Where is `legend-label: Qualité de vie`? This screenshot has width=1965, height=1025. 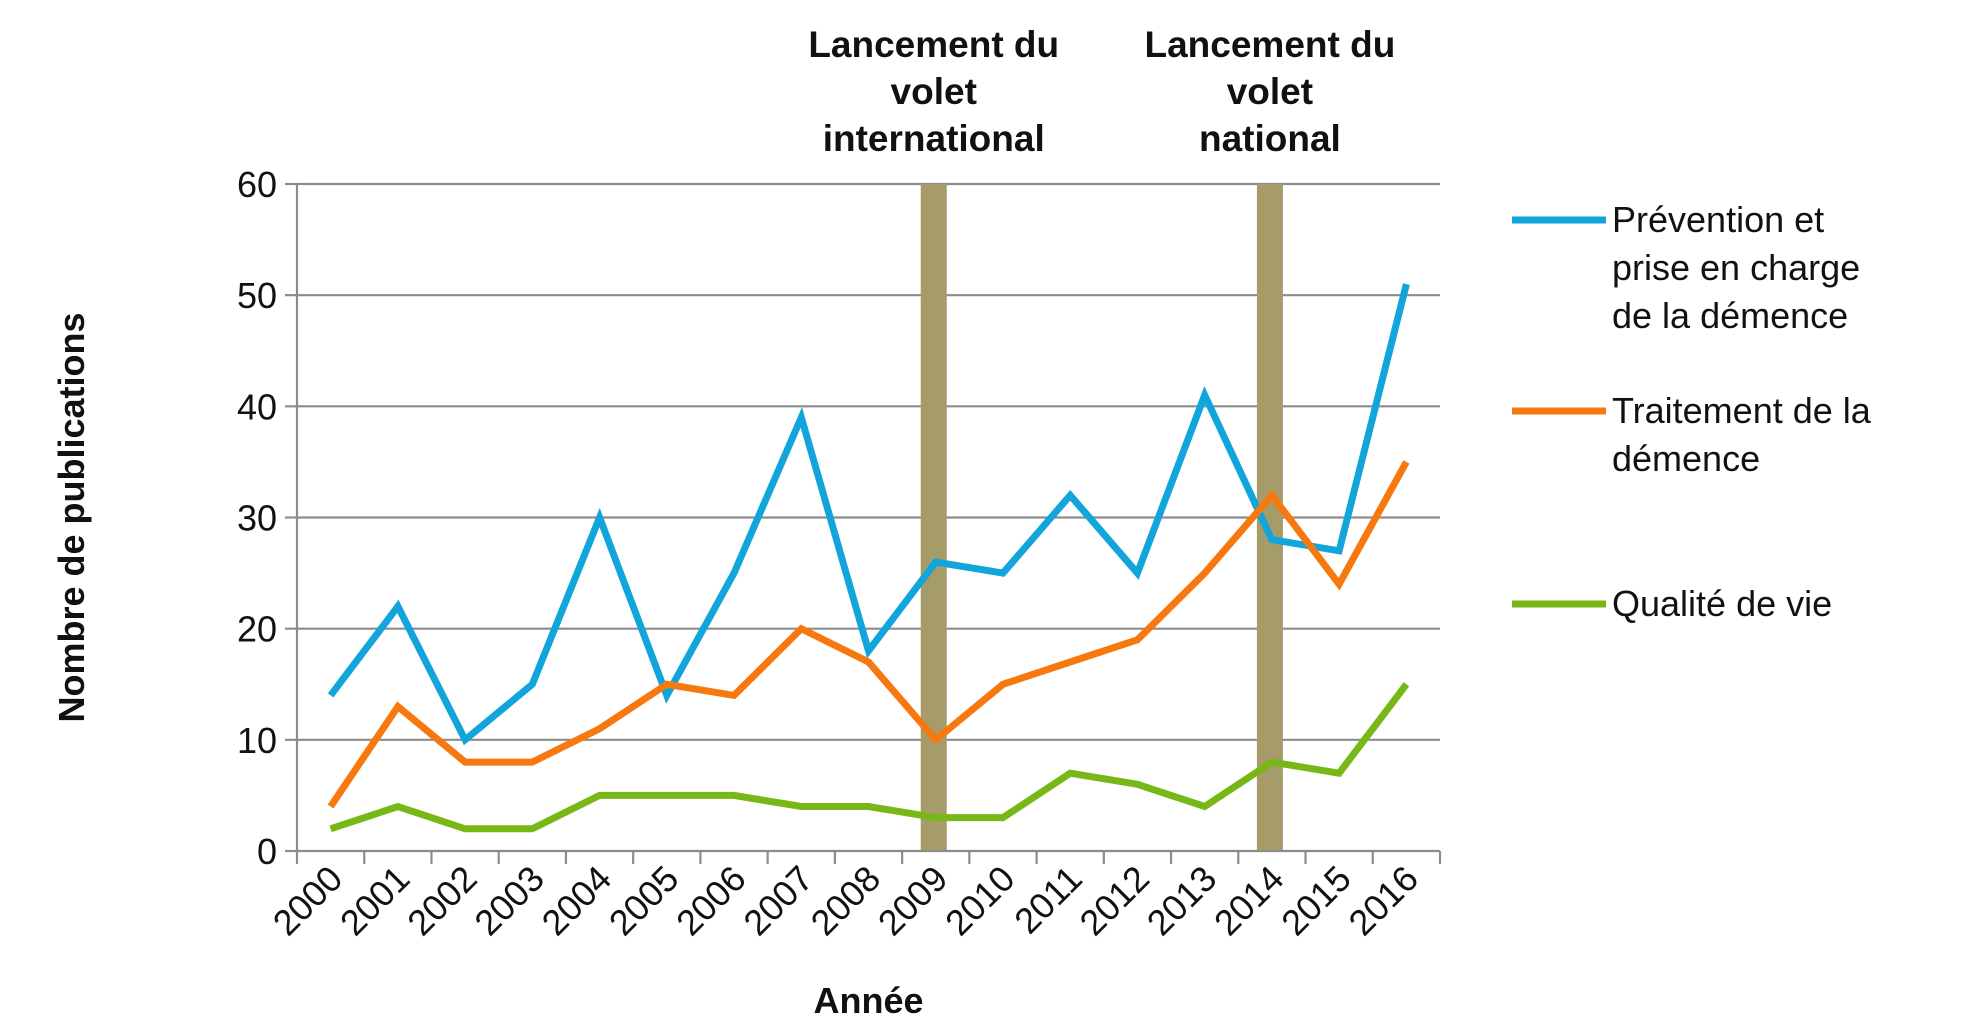 legend-label: Qualité de vie is located at coordinates (1722, 603).